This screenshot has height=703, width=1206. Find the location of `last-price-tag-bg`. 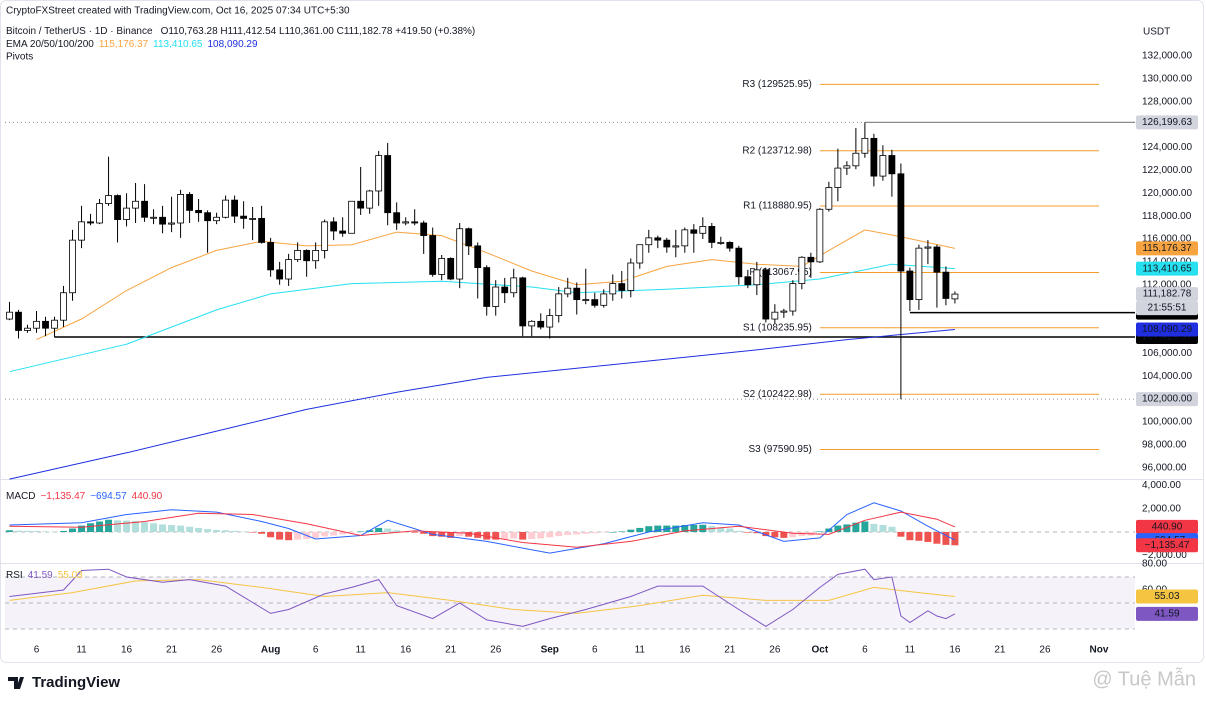

last-price-tag-bg is located at coordinates (1167, 294).